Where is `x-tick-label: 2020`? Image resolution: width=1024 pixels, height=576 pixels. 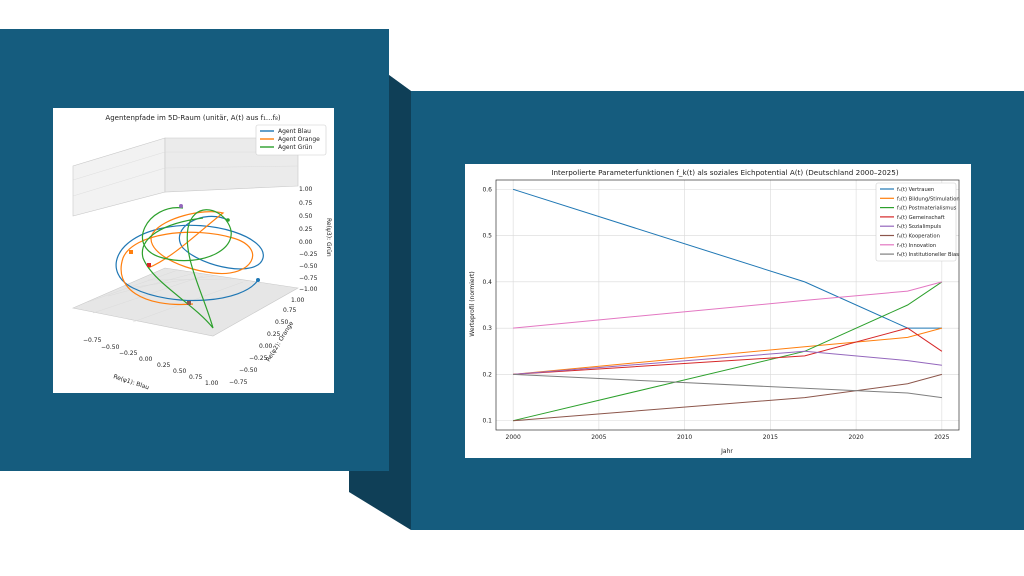
x-tick-label: 2020 is located at coordinates (855, 437).